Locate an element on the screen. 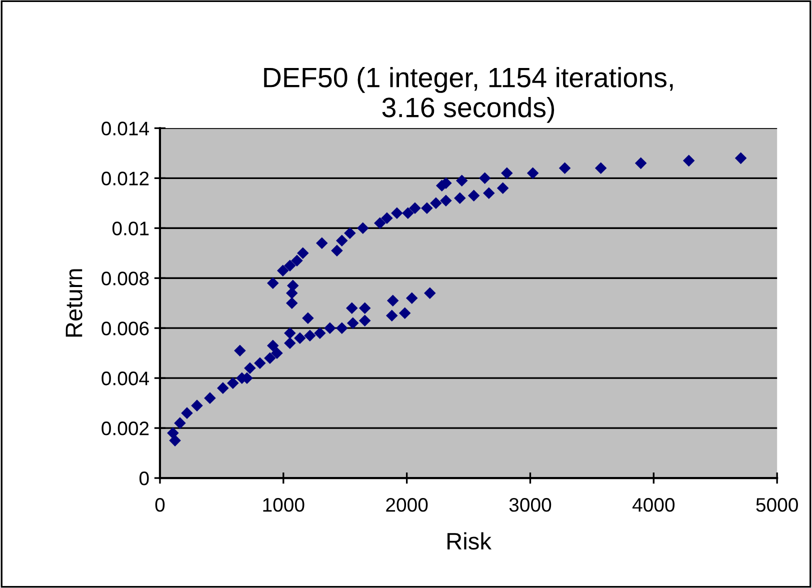  x-tick-label: 5000 is located at coordinates (777, 505).